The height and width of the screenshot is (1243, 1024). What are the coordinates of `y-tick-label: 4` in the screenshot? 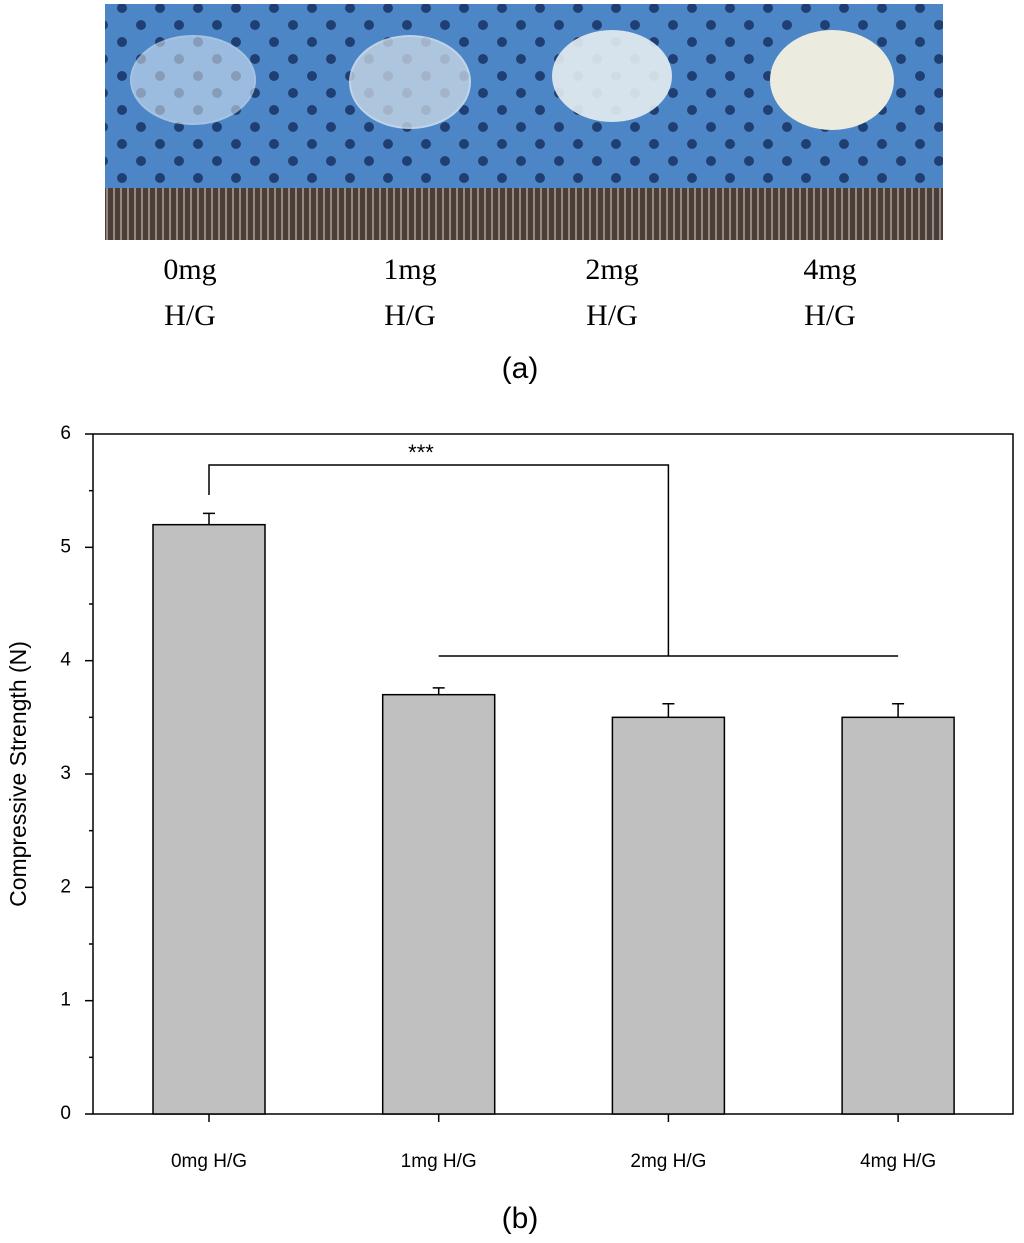 It's located at (65, 660).